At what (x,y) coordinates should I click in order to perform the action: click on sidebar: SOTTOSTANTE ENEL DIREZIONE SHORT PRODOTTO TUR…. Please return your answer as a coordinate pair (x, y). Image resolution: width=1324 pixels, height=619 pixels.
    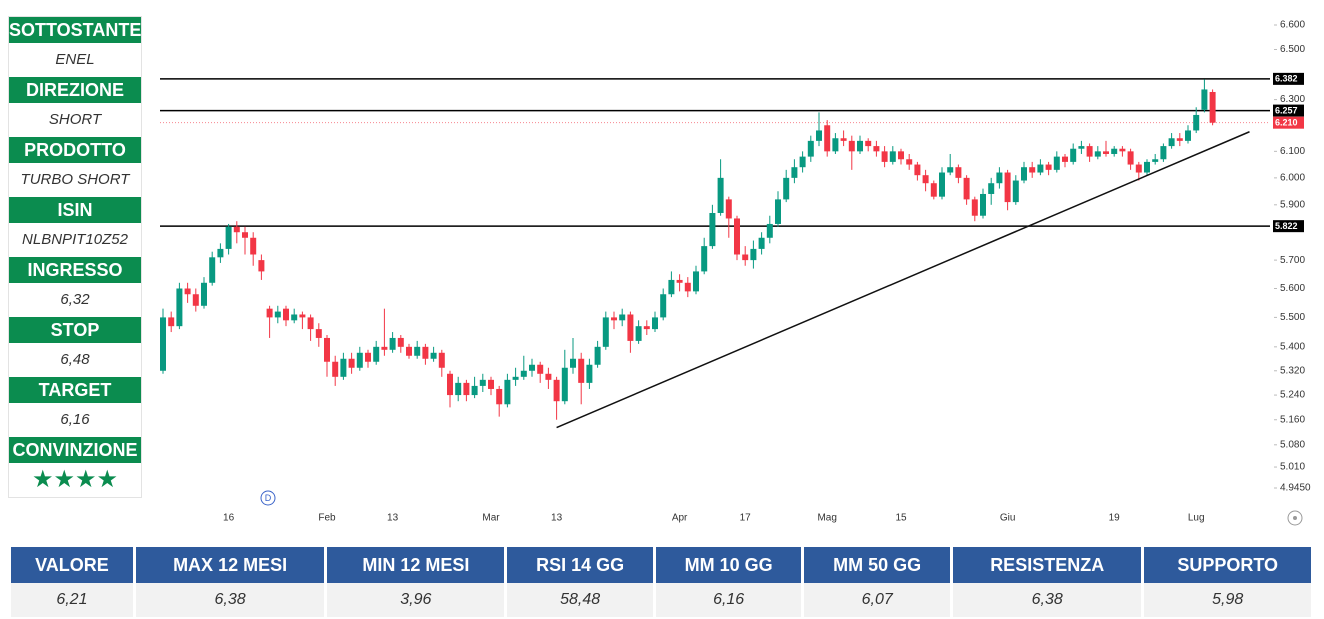
    Looking at the image, I should click on (75, 257).